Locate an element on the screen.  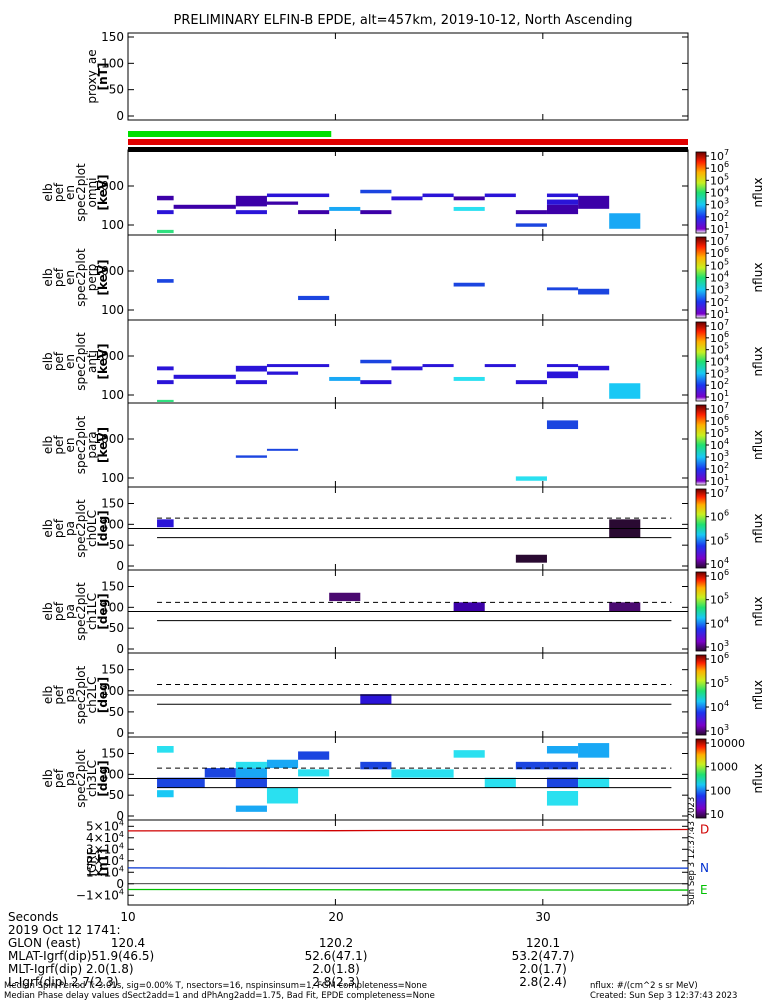
panel-proxy_ae: proxy_ae[nT] 150 100 50 0 is located at coordinates (387, 76).